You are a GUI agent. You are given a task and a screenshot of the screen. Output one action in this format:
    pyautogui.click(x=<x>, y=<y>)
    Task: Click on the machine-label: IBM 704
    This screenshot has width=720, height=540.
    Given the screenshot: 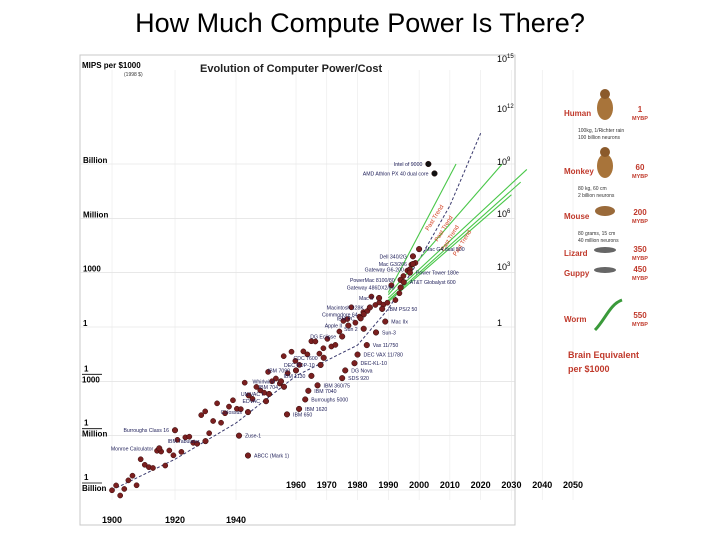 What is the action you would take?
    pyautogui.click(x=268, y=388)
    